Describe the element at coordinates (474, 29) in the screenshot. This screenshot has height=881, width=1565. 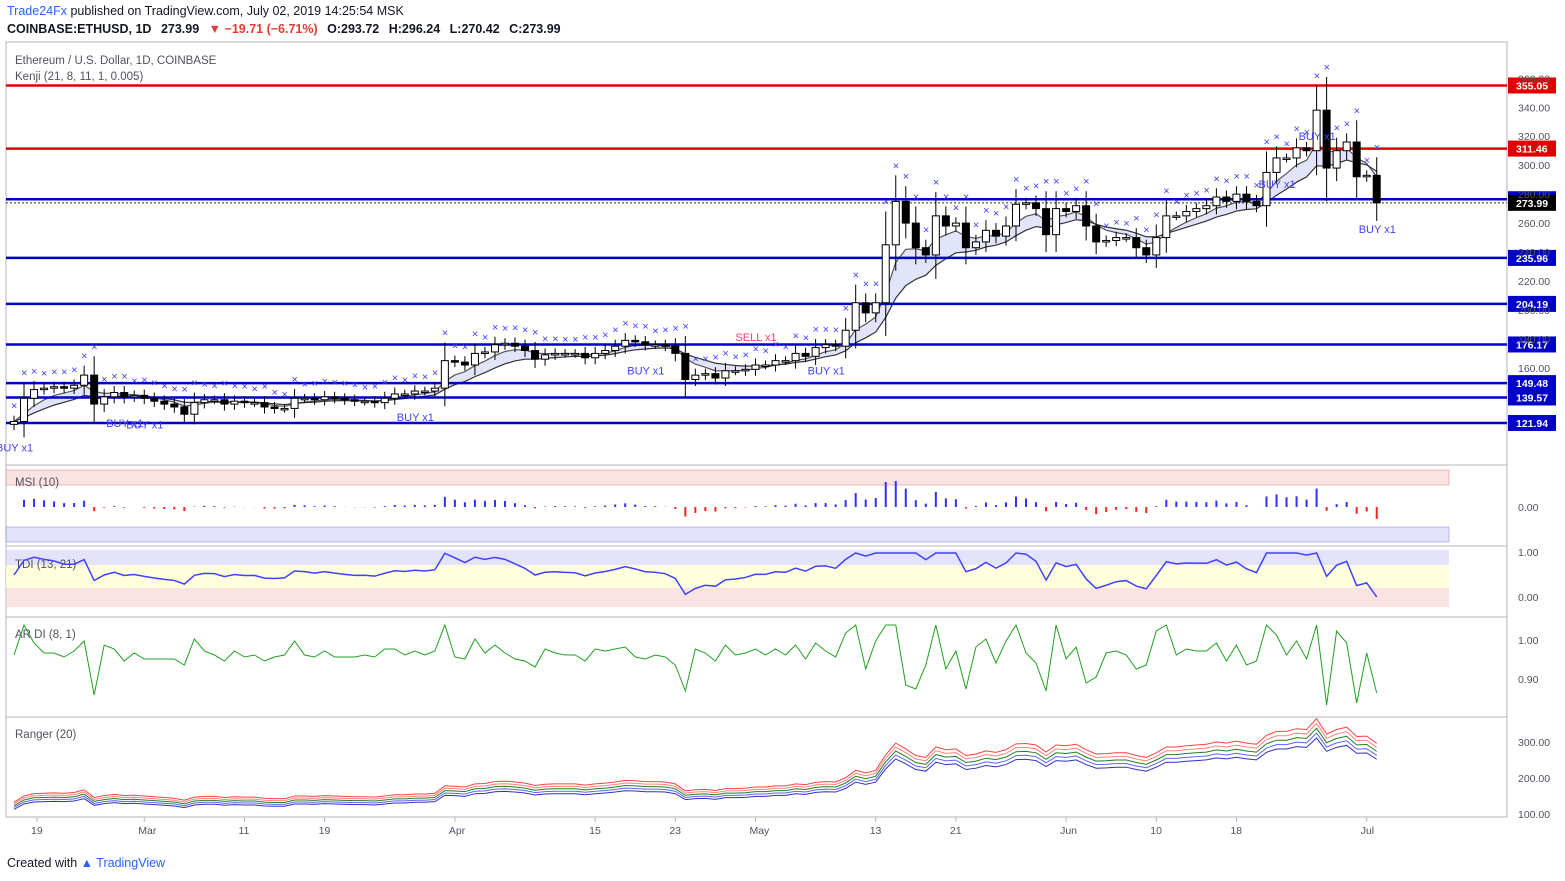
I see `low-value: L:270.42` at that location.